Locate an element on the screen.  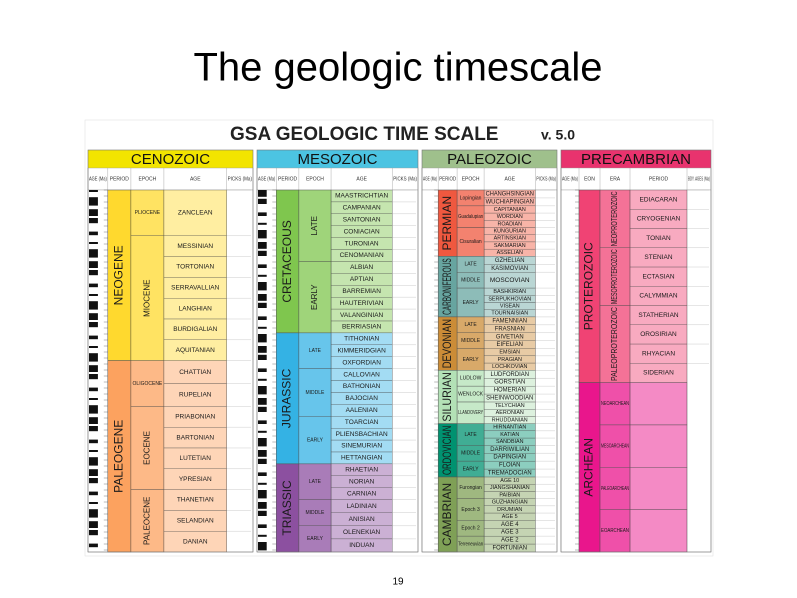
stage-label: CAPITANIAN is located at coordinates (510, 210).